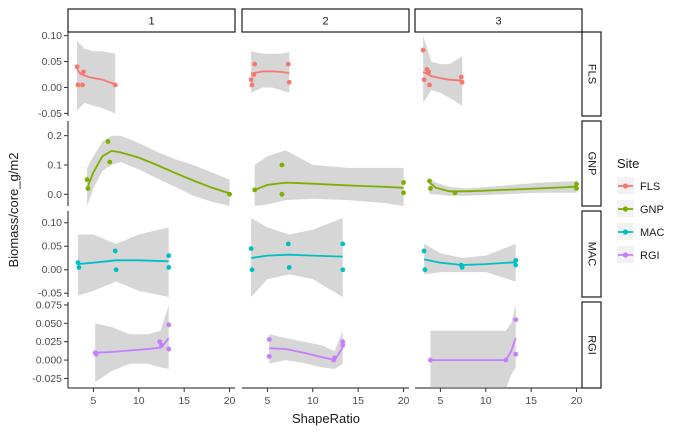  I want to click on y-tick-label-FLS: 0.10, so click(52, 36).